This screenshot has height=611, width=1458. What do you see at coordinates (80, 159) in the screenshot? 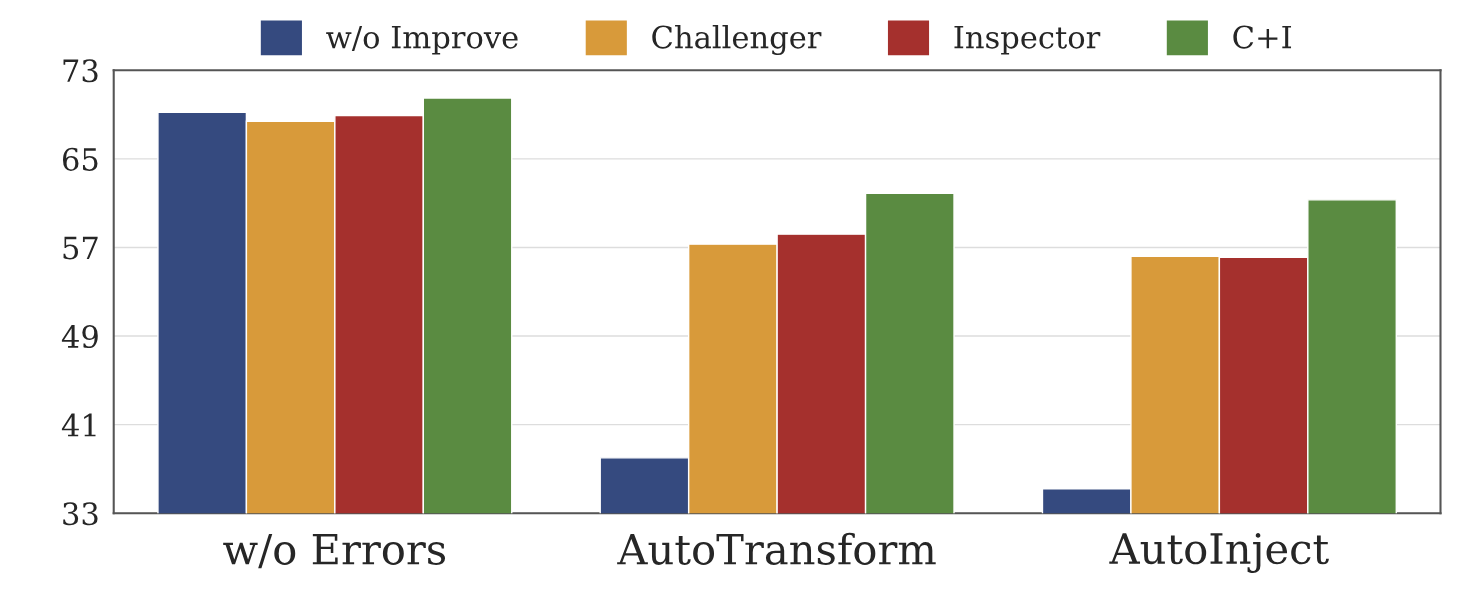
I see `y-tick-label: 65` at bounding box center [80, 159].